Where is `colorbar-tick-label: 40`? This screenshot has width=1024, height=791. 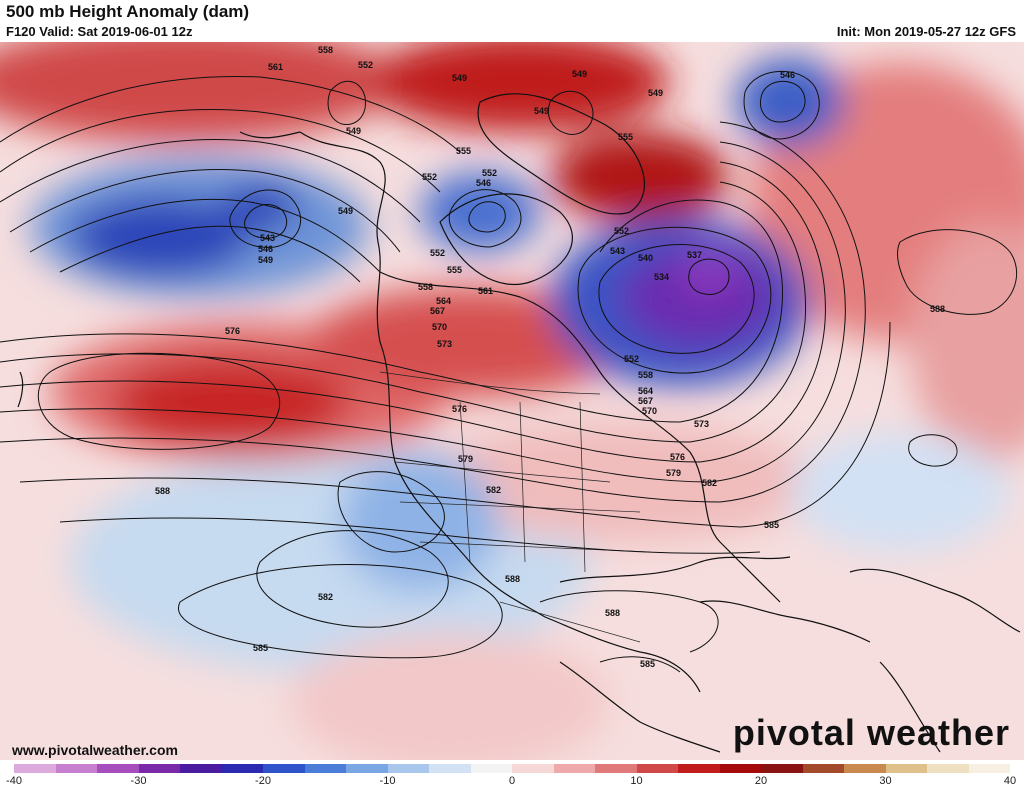
colorbar-tick-label: 40 is located at coordinates (1010, 781).